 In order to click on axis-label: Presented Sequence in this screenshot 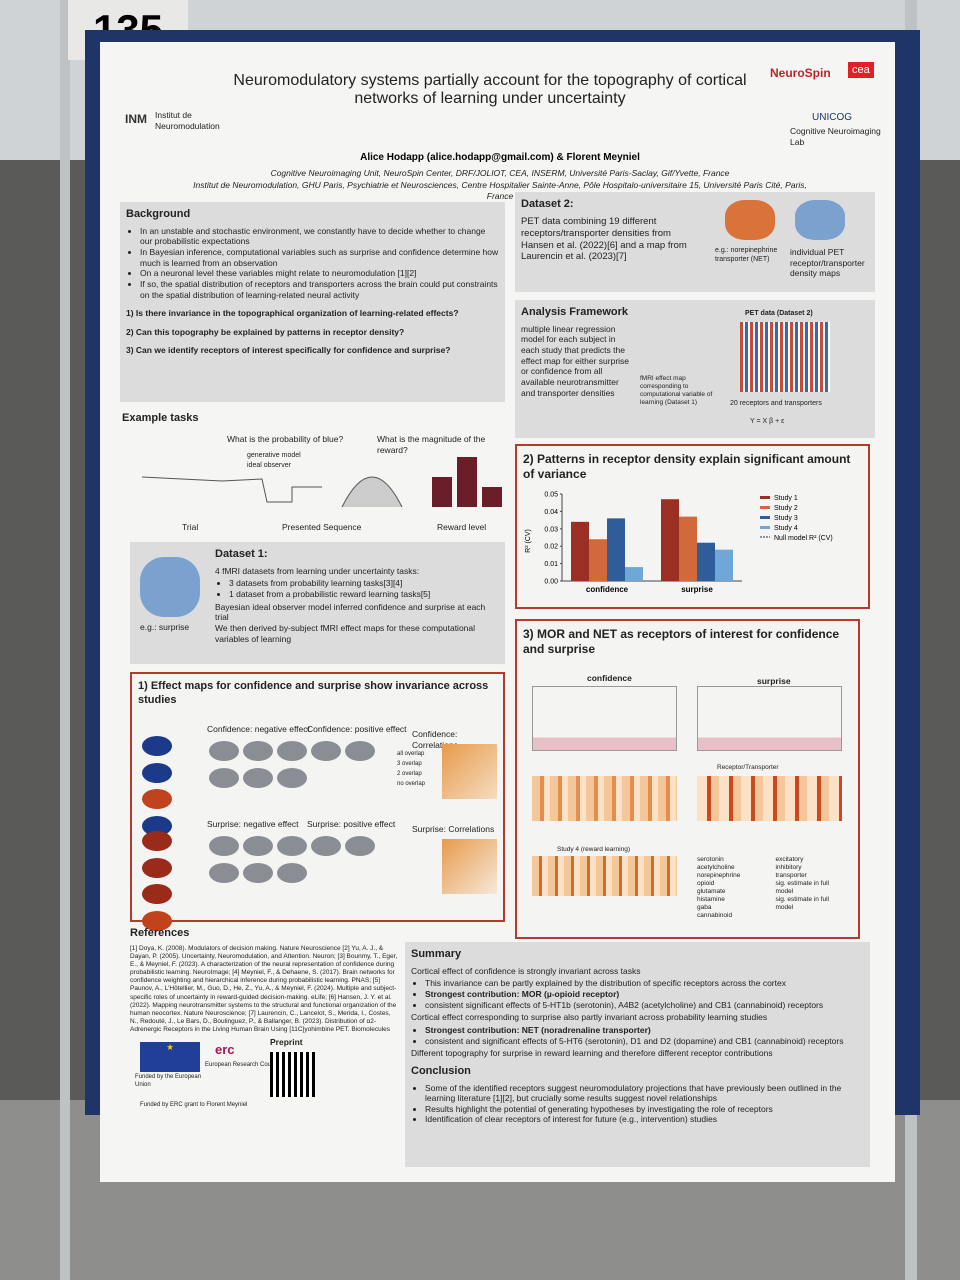, I will do `click(322, 527)`.